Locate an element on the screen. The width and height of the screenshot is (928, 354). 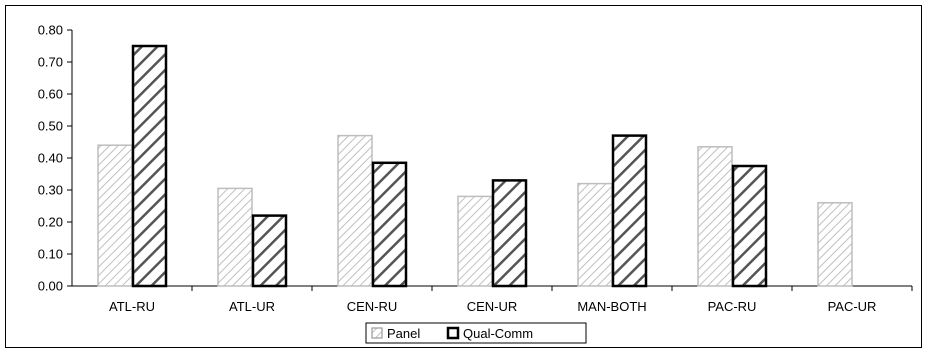
x-tick-label: CEN-UR is located at coordinates (492, 306).